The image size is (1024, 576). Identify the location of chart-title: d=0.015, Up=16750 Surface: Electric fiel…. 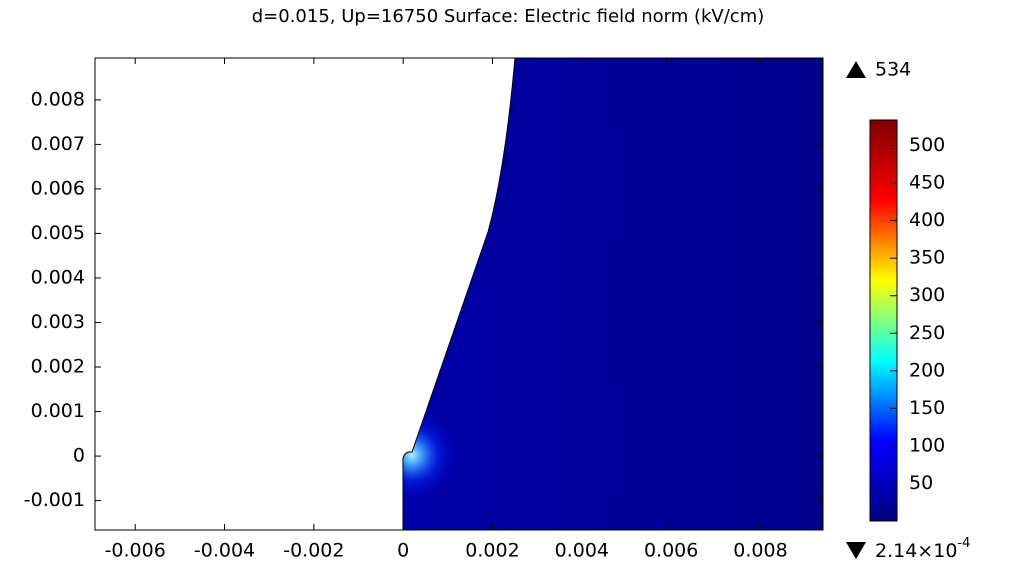
(508, 16).